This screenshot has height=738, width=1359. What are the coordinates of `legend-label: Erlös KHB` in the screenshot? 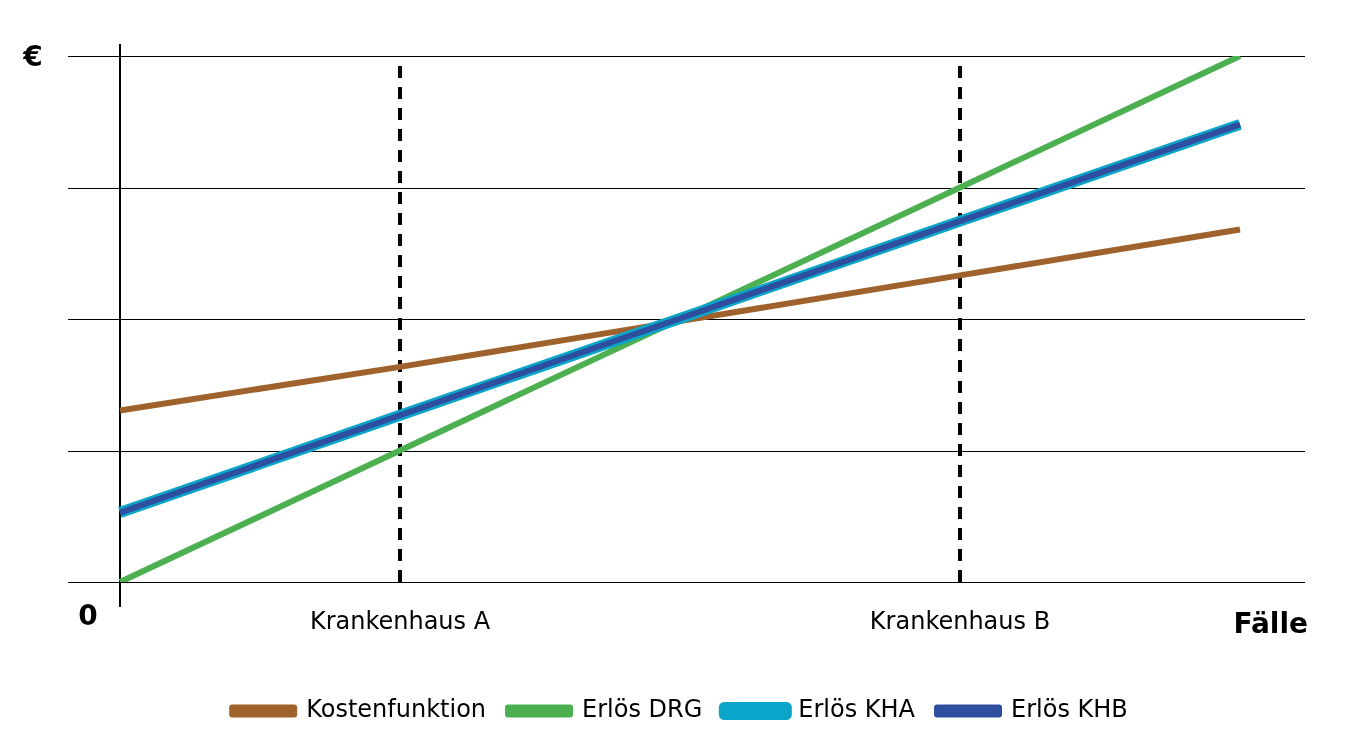 It's located at (1069, 709).